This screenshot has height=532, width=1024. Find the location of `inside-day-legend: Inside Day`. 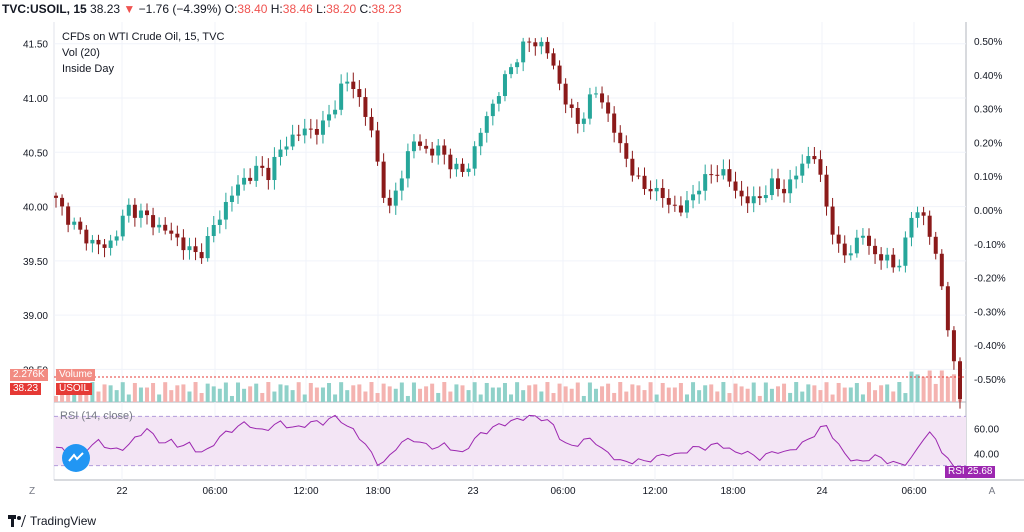

inside-day-legend: Inside Day is located at coordinates (88, 69).